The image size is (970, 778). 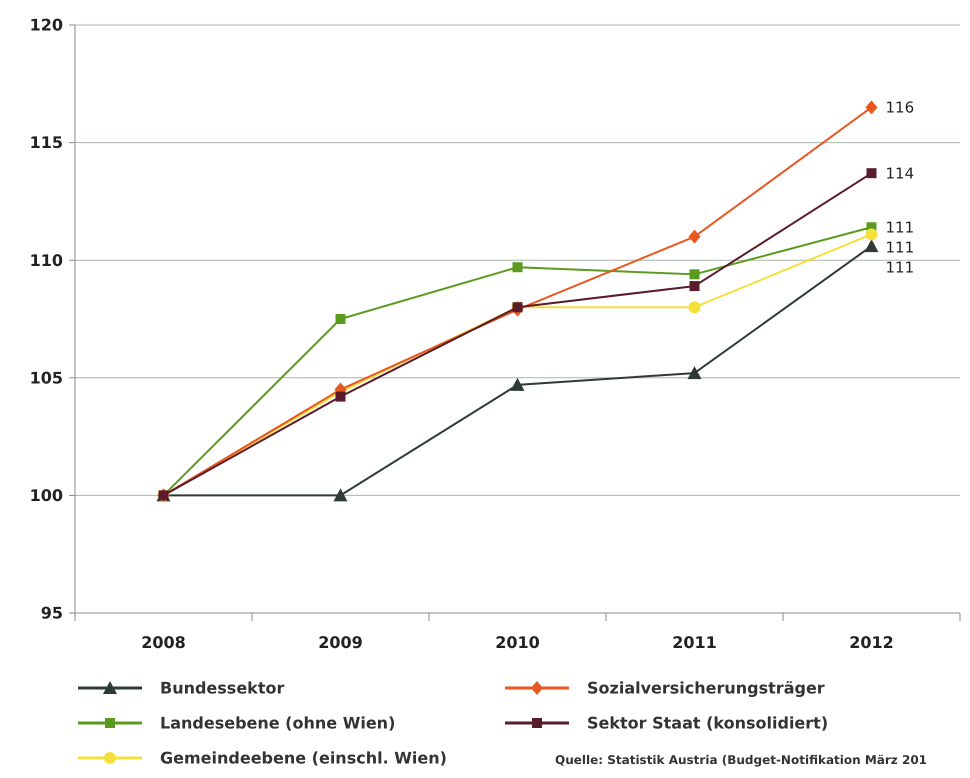 I want to click on x-tick-label: 2009, so click(x=340, y=642).